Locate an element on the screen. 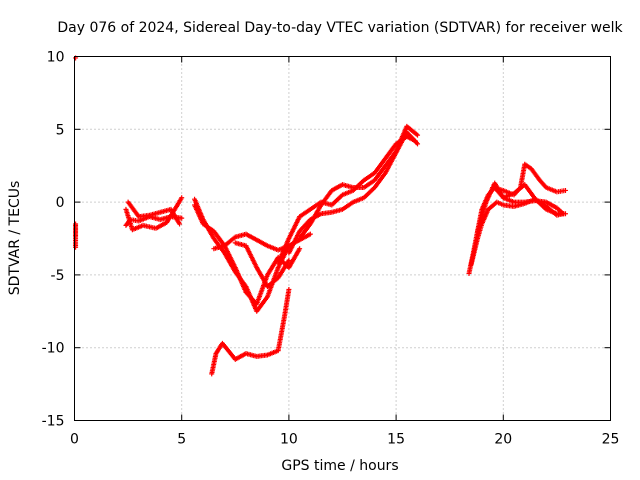  x-tick-label: 15 is located at coordinates (396, 440).